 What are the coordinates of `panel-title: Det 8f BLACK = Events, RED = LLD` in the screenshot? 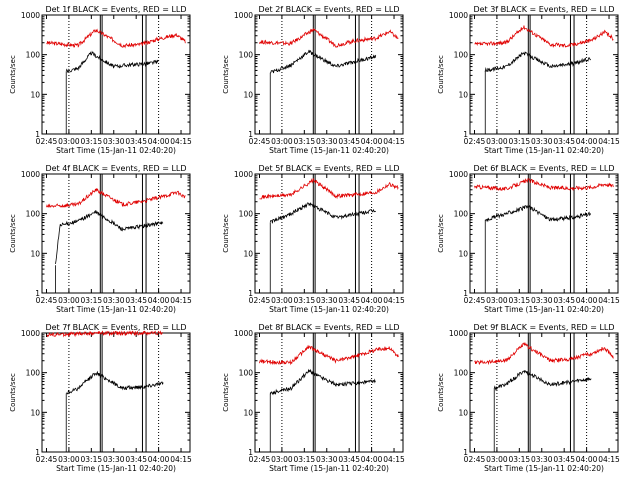 It's located at (328, 327).